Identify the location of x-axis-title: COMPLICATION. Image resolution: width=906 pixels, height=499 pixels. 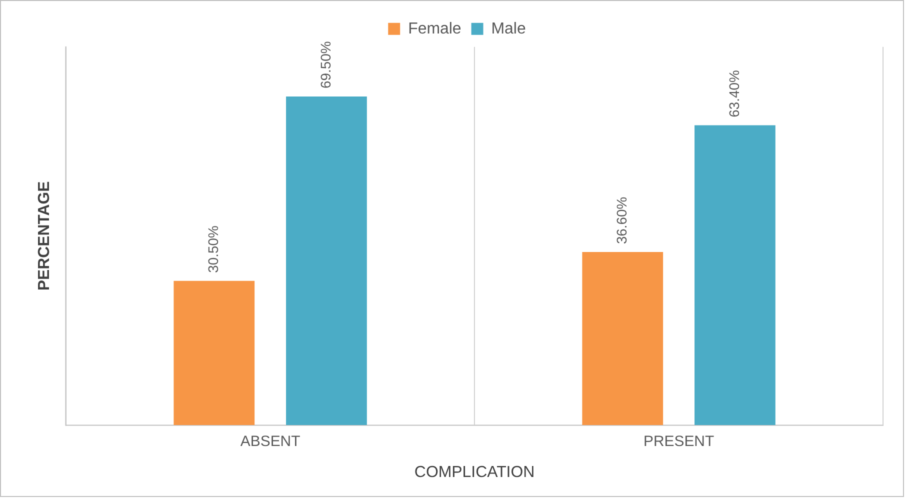
(474, 472).